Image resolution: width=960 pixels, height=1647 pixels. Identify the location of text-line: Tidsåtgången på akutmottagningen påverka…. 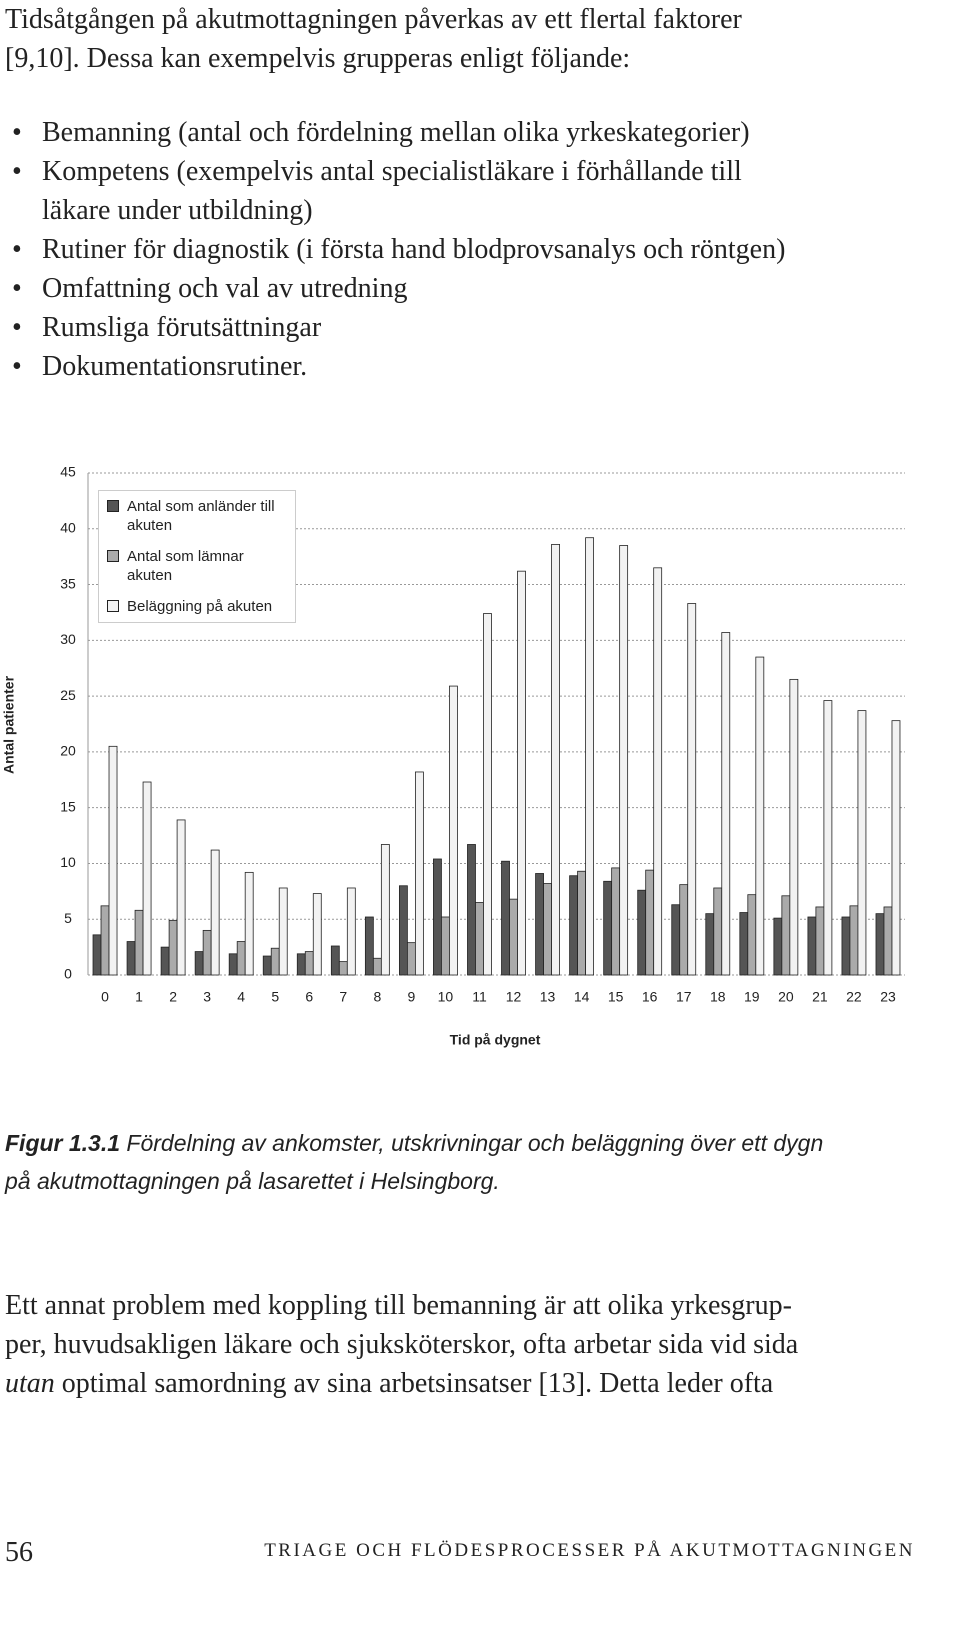
(373, 19).